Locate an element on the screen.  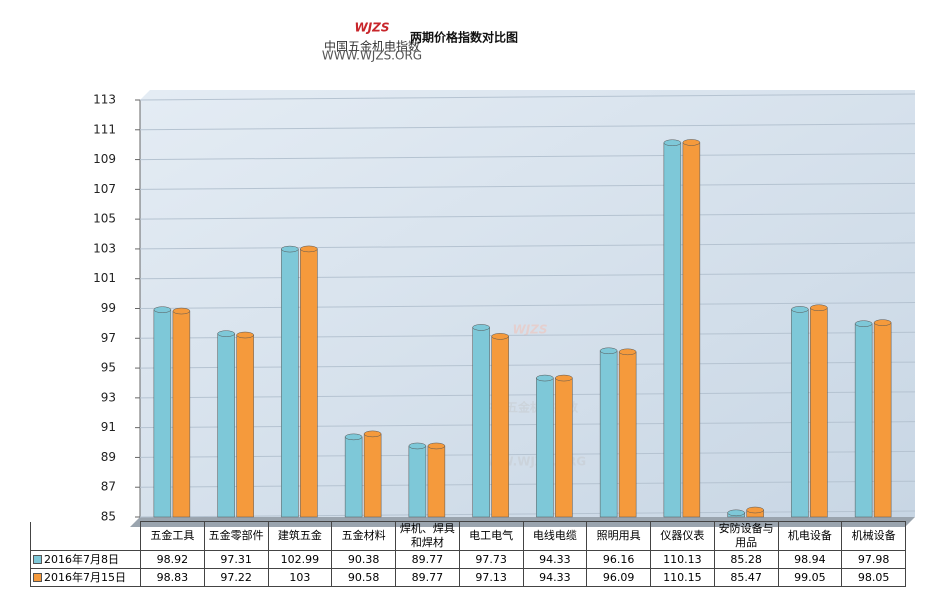
logo-mark: WJZS is located at coordinates (371, 28).